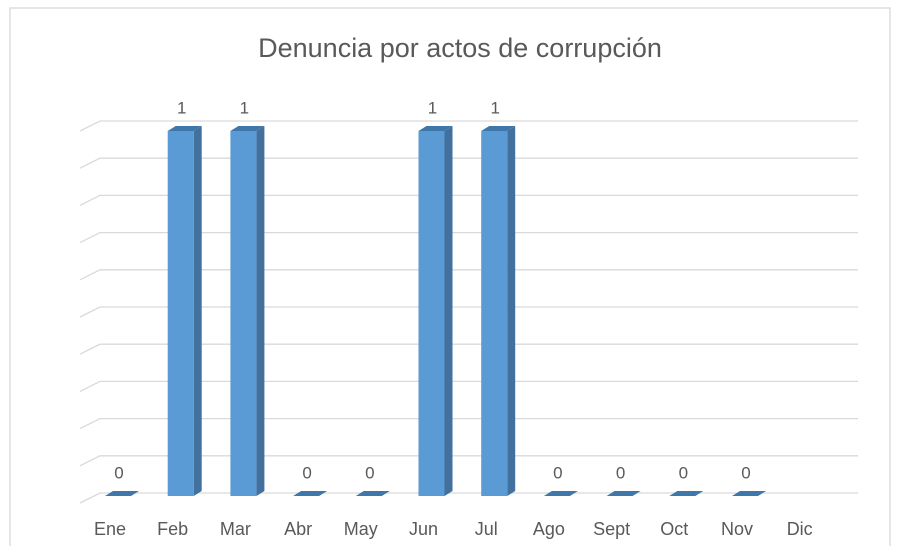  Describe the element at coordinates (611, 529) in the screenshot. I see `x-tick-label: Sept` at that location.